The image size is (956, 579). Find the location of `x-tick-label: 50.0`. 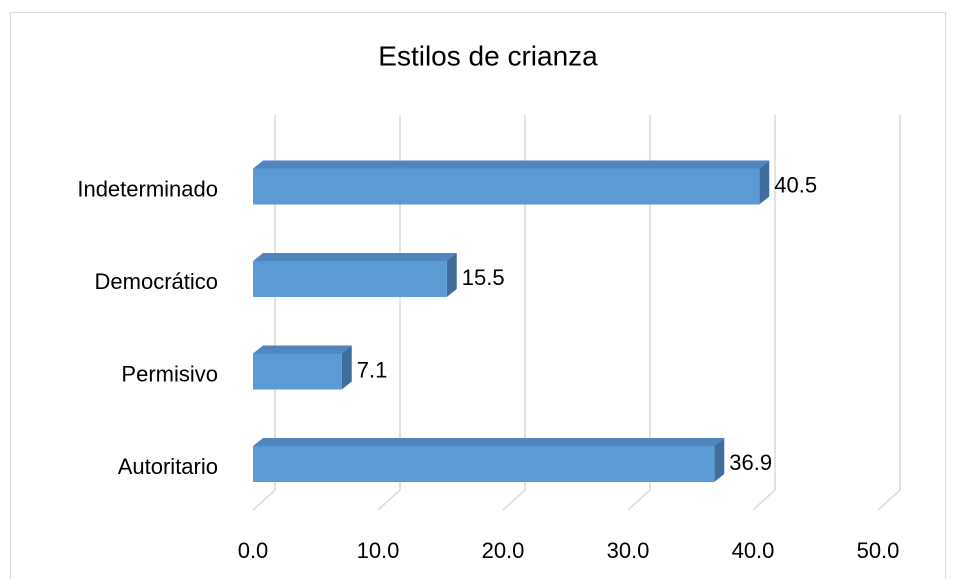

x-tick-label: 50.0 is located at coordinates (878, 550).